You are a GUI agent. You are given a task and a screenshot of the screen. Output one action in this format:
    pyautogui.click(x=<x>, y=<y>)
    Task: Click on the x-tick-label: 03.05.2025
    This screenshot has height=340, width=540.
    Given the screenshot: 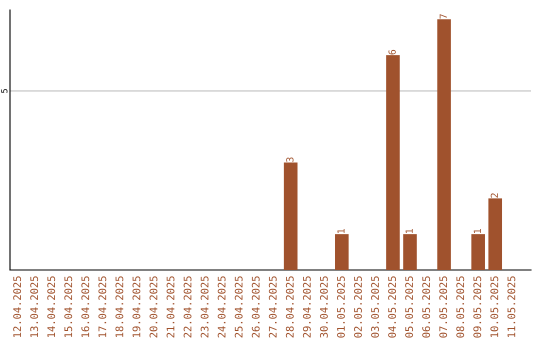 What is the action you would take?
    pyautogui.click(x=375, y=307)
    